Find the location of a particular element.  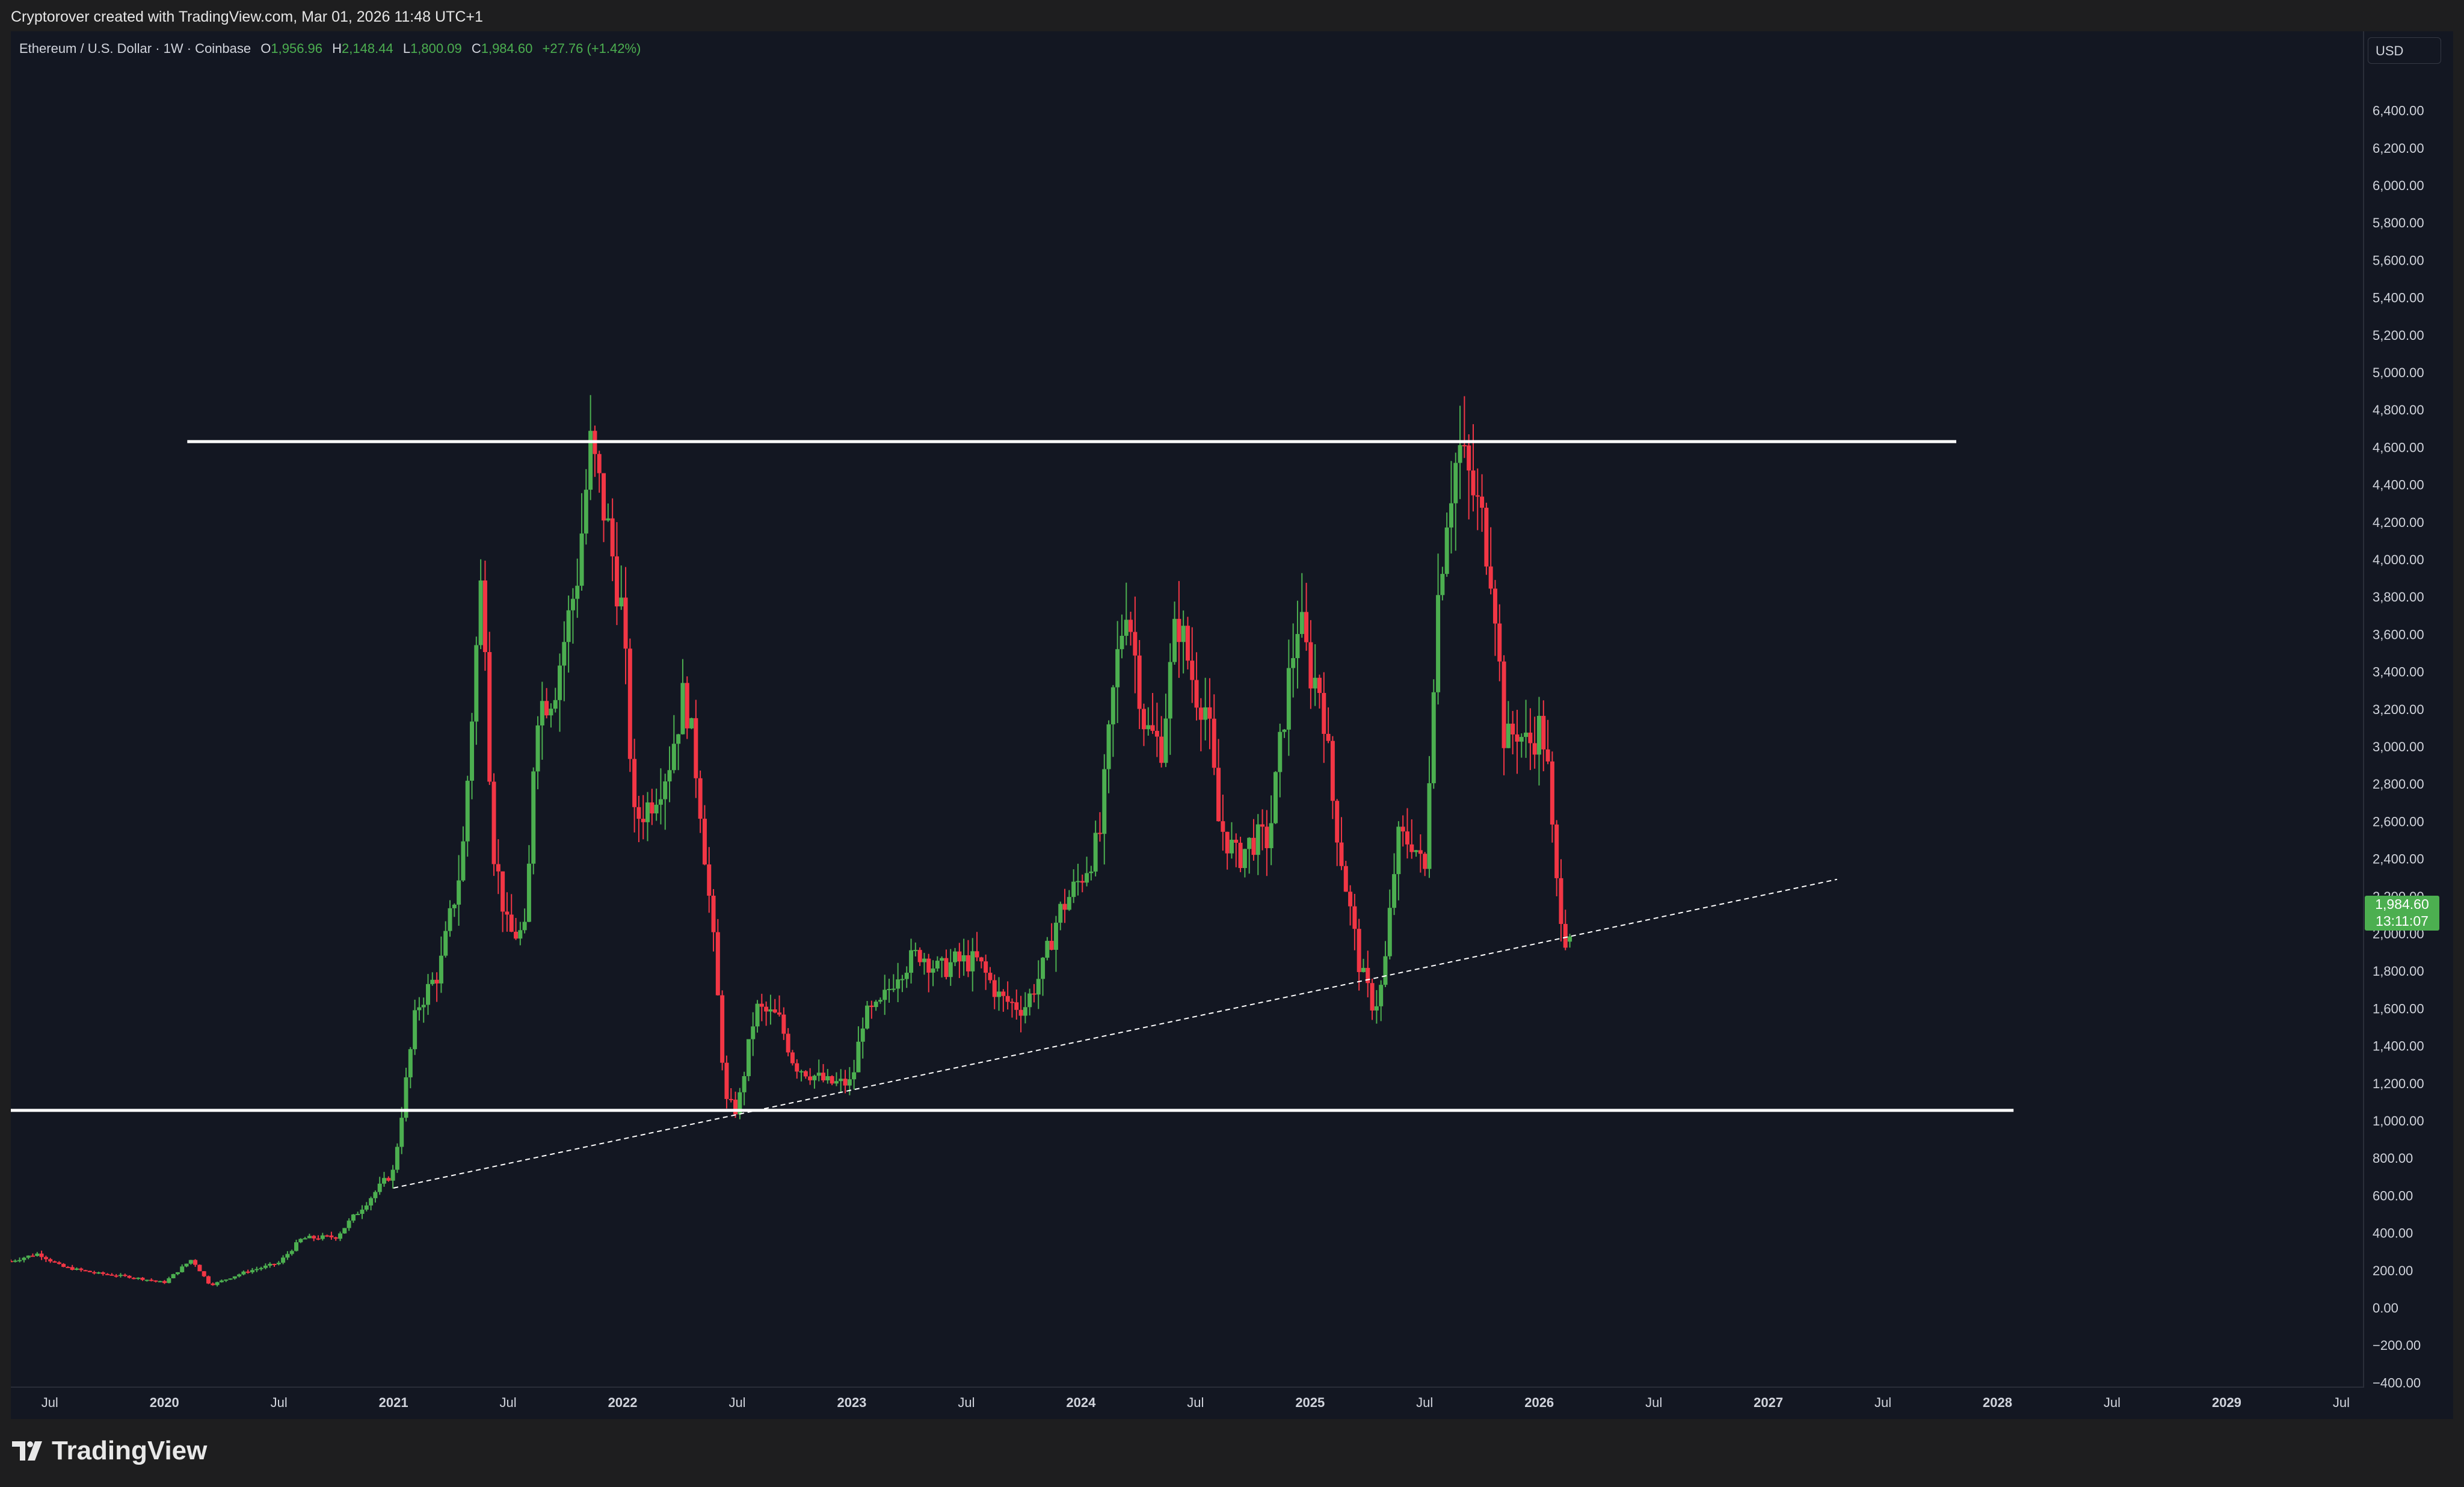

time-tick-label: 2023 is located at coordinates (852, 1402).